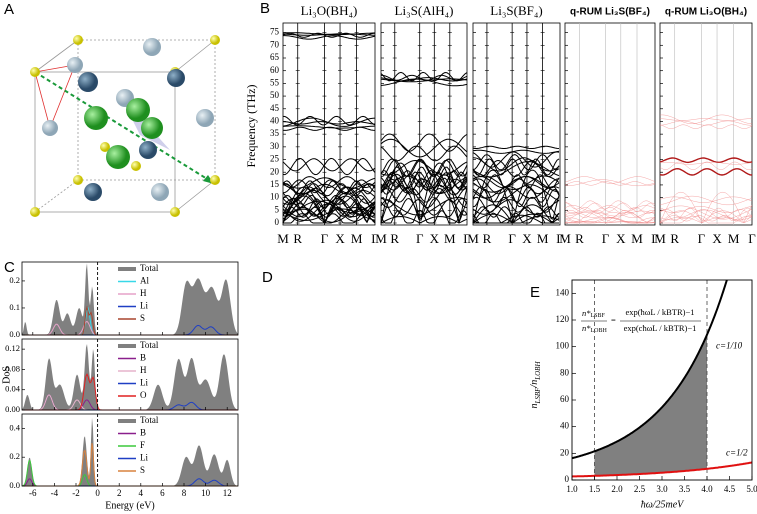 The height and width of the screenshot is (514, 757). Describe the element at coordinates (275, 44) in the screenshot. I see `y-tick-label: 70` at that location.